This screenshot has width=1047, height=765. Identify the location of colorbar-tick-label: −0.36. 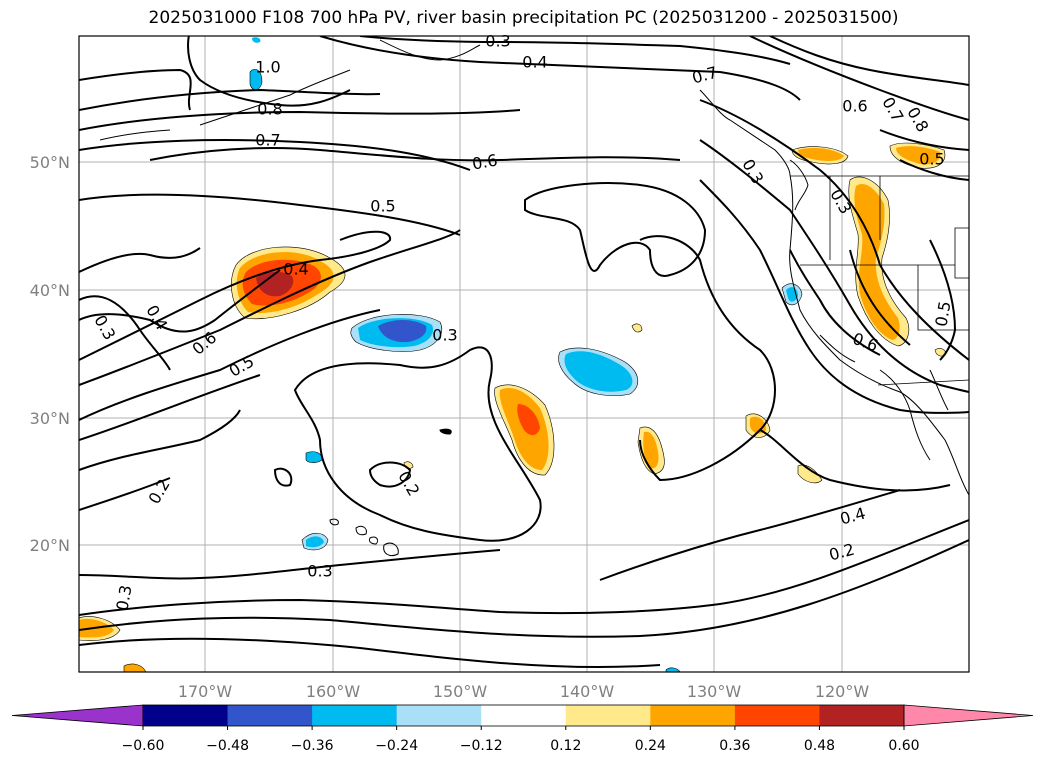
(312, 746).